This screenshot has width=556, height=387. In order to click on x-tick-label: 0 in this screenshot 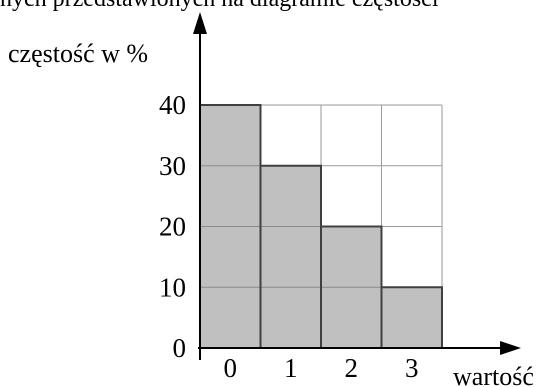, I will do `click(231, 368)`.